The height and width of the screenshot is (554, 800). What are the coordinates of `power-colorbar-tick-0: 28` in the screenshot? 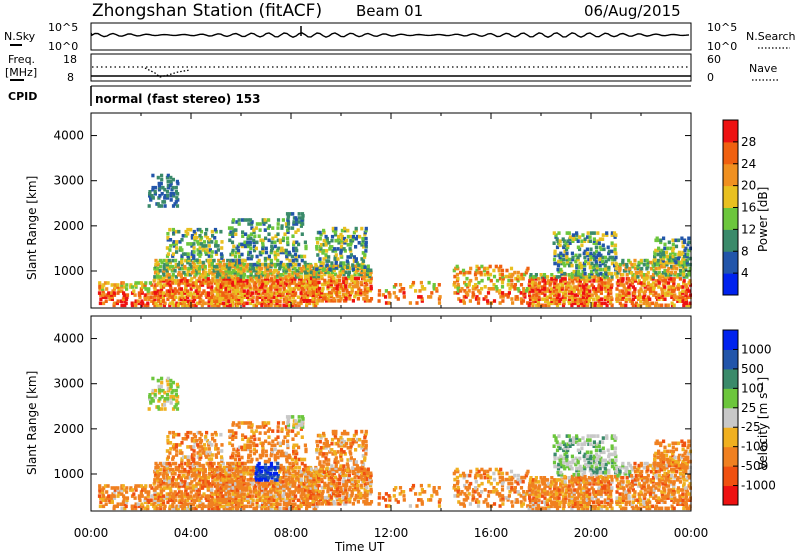 It's located at (748, 142).